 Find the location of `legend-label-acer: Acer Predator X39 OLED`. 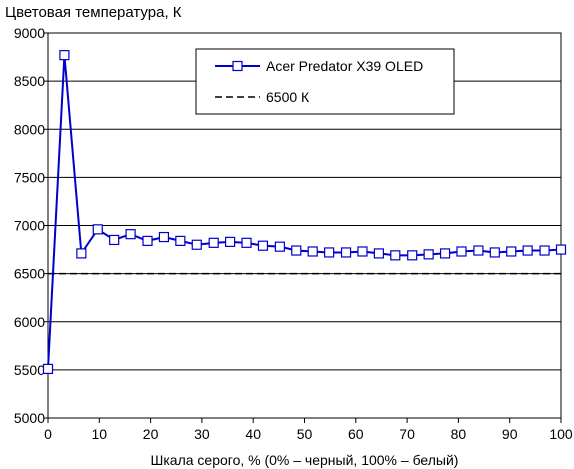

legend-label-acer: Acer Predator X39 OLED is located at coordinates (344, 66).